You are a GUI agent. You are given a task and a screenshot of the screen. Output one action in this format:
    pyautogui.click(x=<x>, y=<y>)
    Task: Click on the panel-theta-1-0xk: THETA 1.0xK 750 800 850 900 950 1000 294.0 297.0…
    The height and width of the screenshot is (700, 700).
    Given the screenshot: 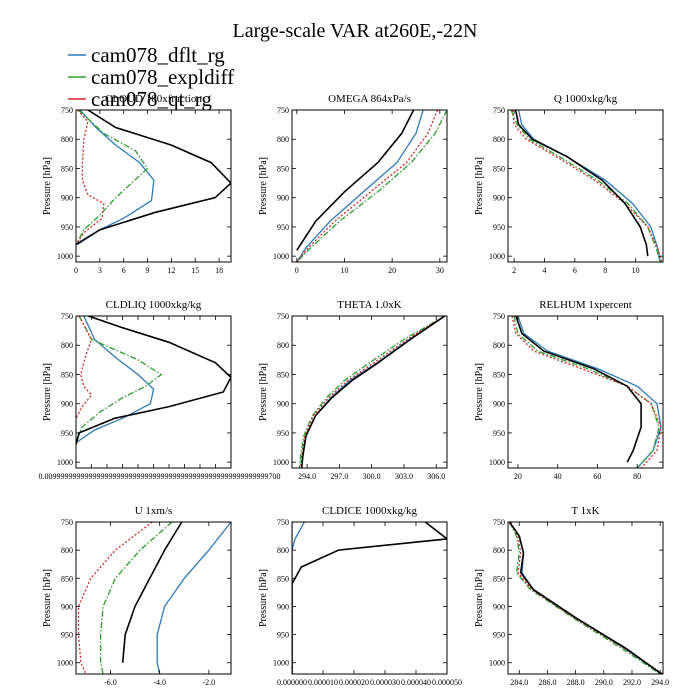 What is the action you would take?
    pyautogui.click(x=353, y=390)
    